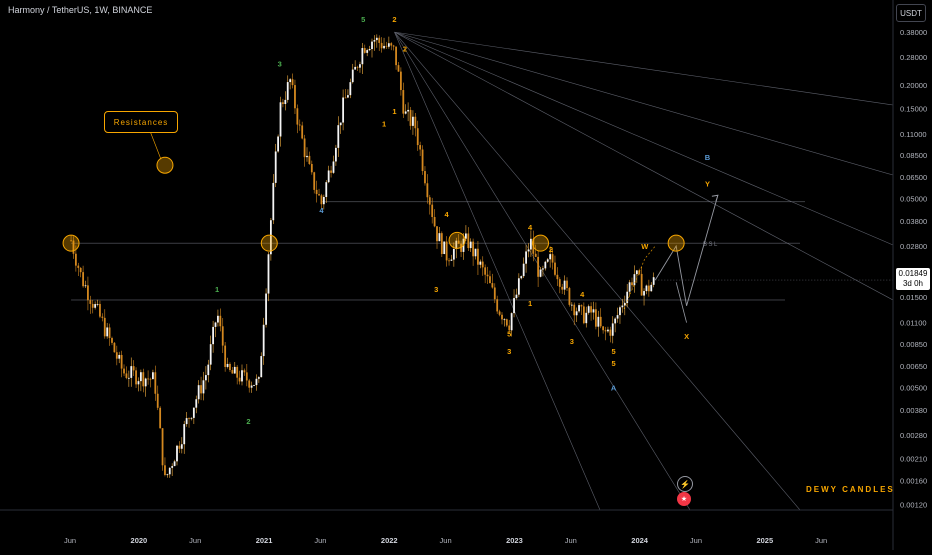 The image size is (932, 555). Describe the element at coordinates (913, 155) in the screenshot. I see `y-tick-label: 0.08500` at that location.